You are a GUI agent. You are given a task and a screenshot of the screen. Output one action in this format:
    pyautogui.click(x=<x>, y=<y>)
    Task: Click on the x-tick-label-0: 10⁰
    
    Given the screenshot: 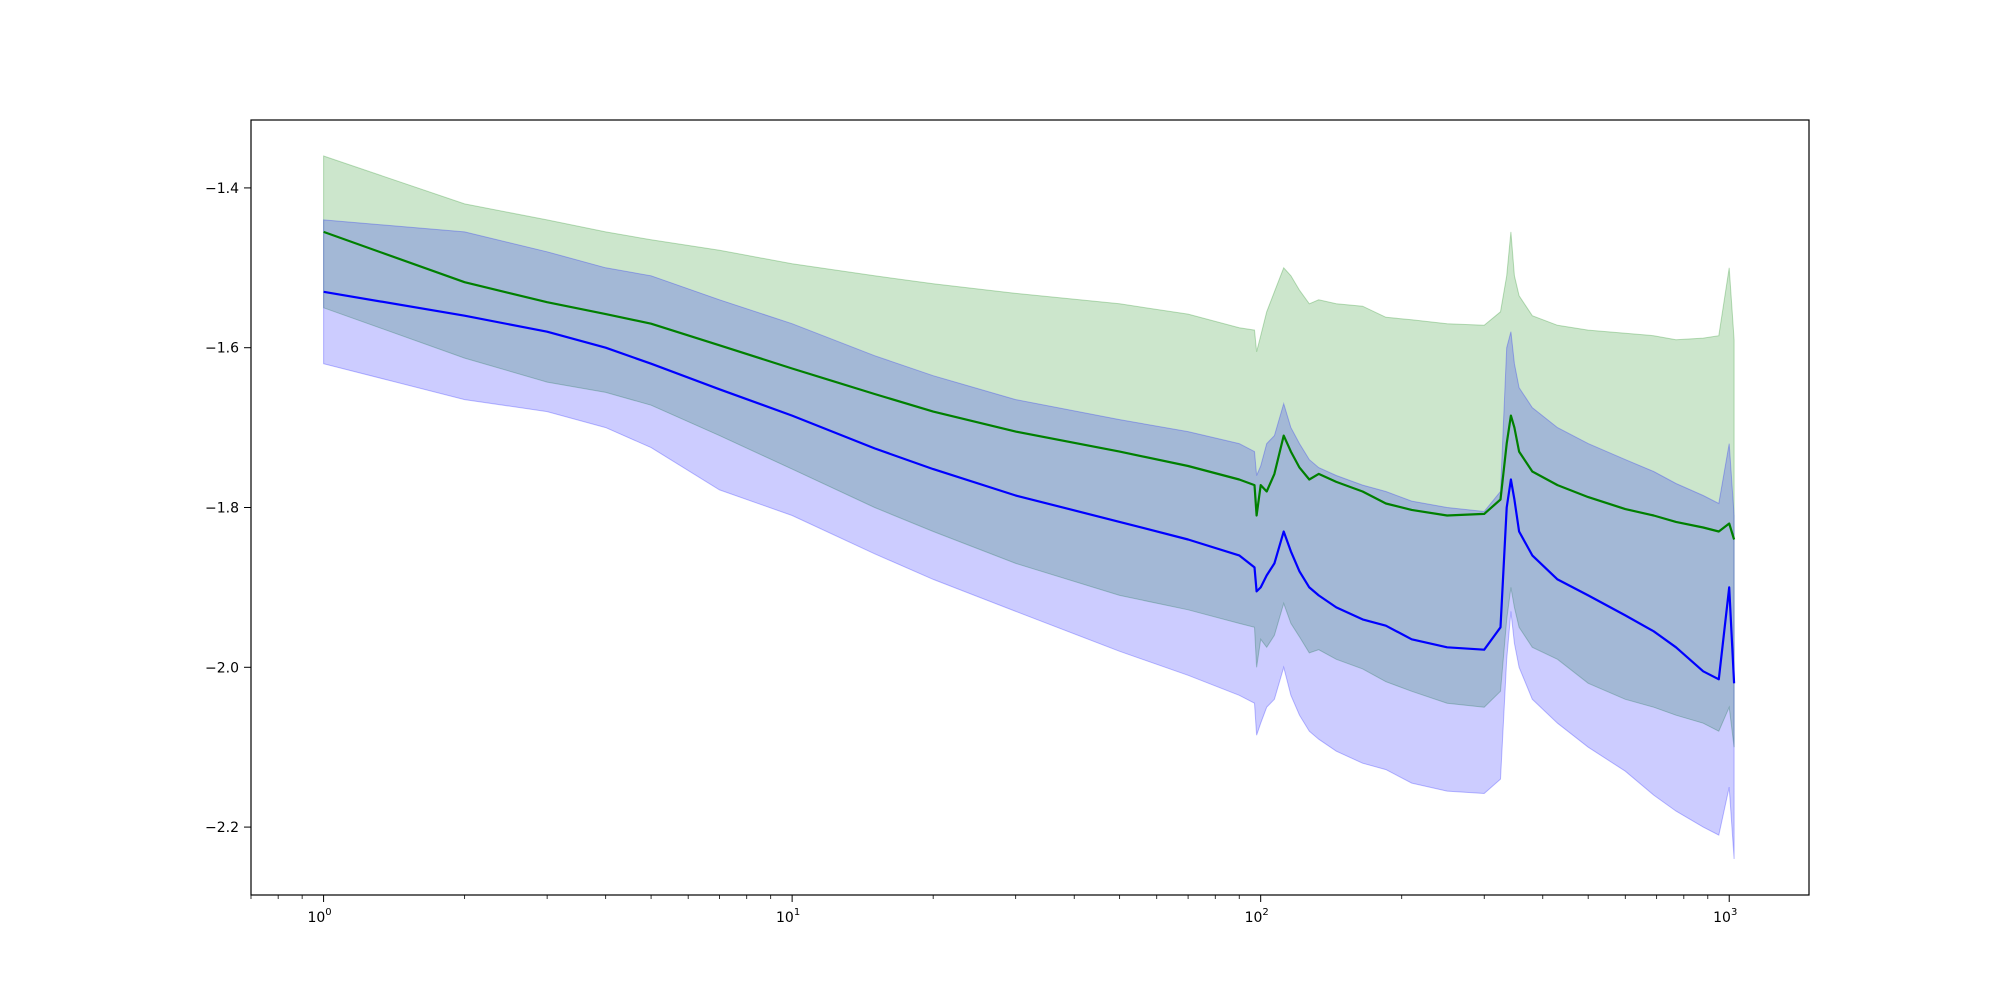 What is the action you would take?
    pyautogui.click(x=319, y=916)
    